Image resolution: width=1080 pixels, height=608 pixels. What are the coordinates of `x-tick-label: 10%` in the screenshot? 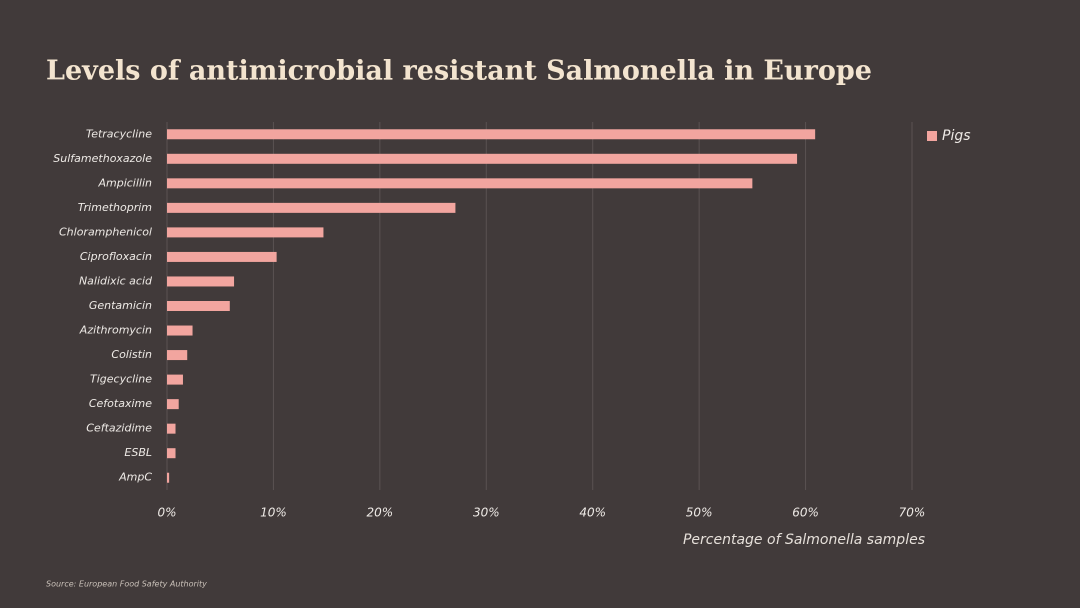 It's located at (273, 513).